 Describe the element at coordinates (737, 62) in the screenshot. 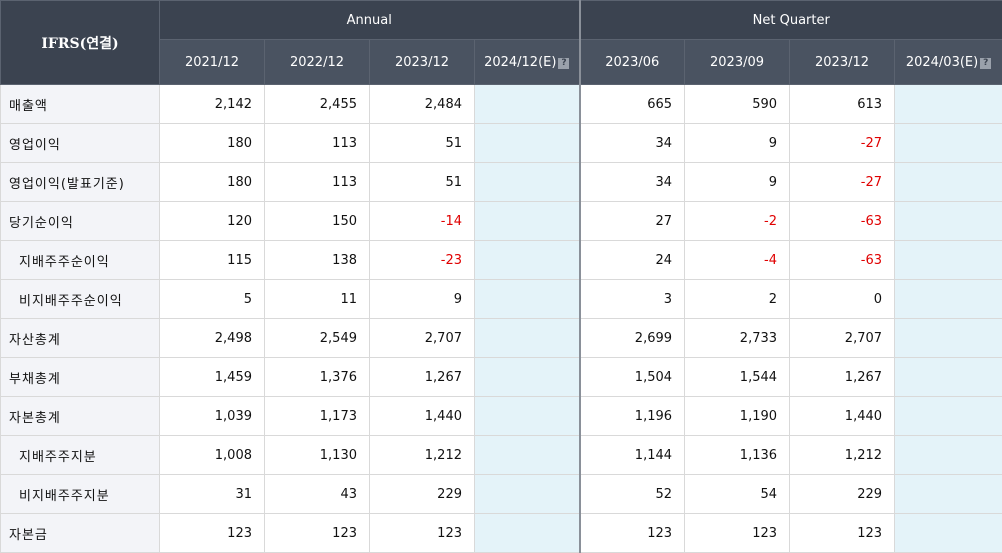

I see `period-header: 2023/09` at that location.